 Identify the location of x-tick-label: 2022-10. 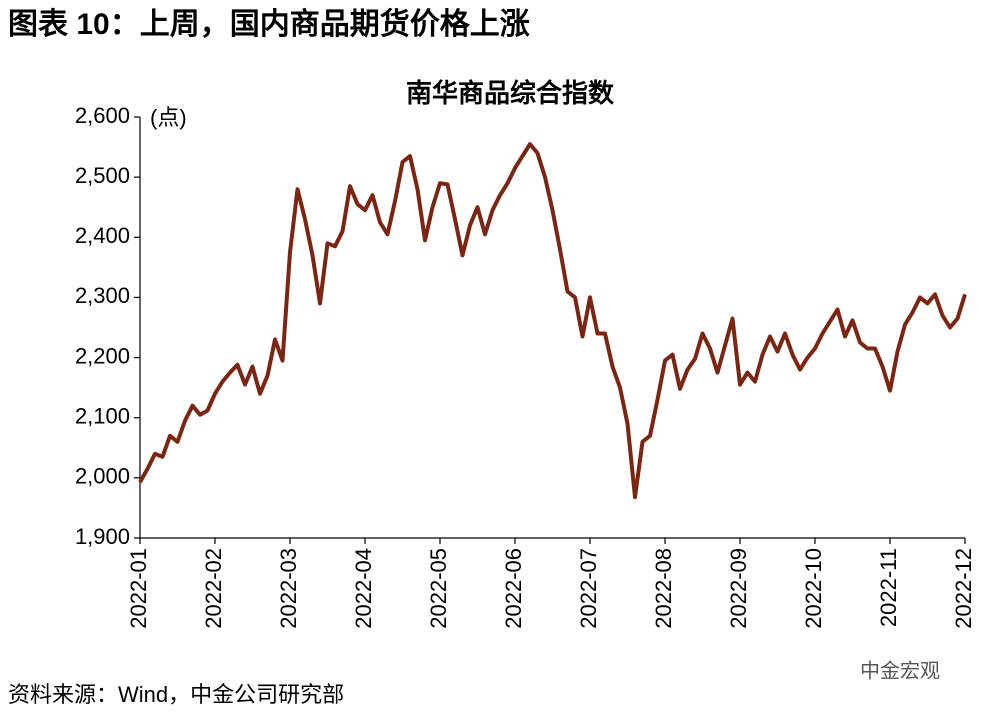
(813, 588).